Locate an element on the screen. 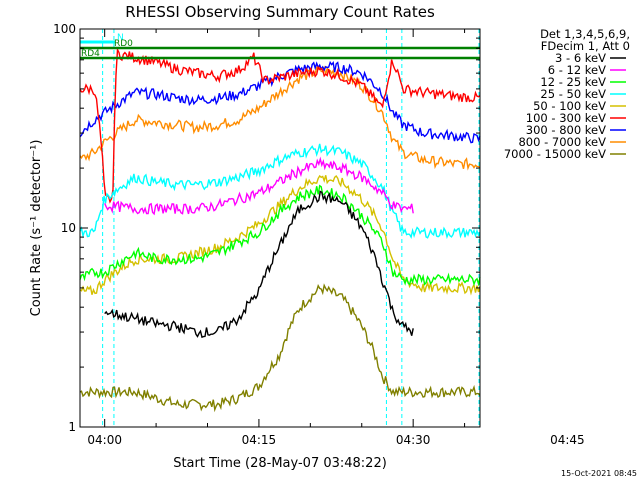 The height and width of the screenshot is (480, 640). flag-label: RD0 is located at coordinates (123, 44).